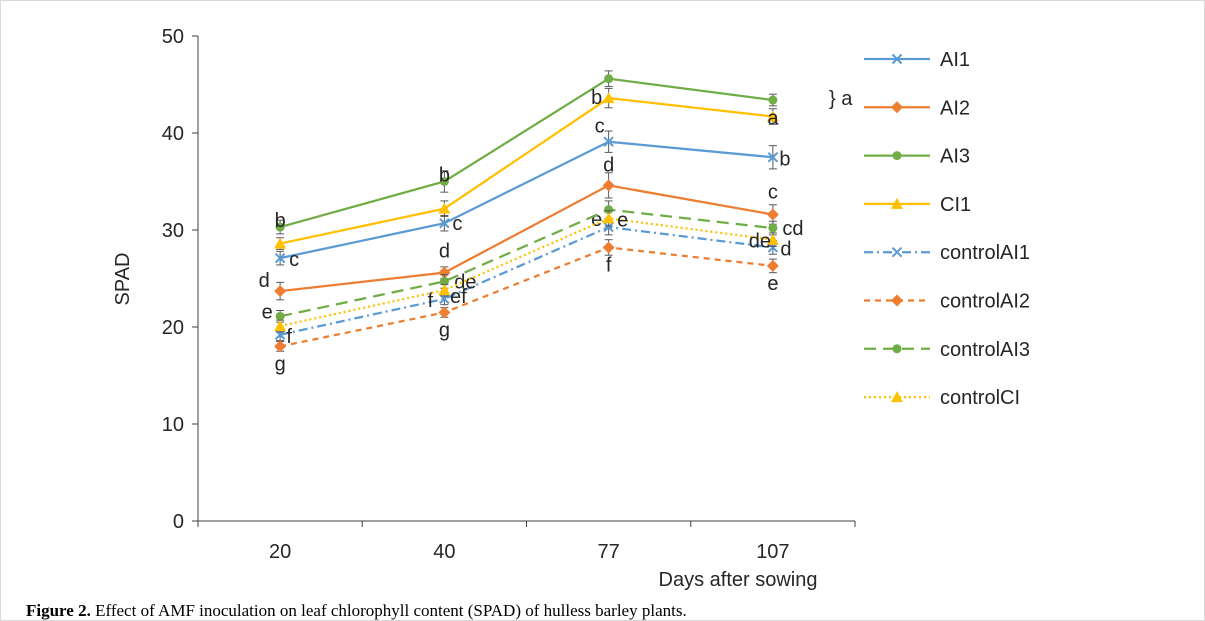 The image size is (1205, 621). What do you see at coordinates (173, 37) in the screenshot?
I see `y-tick-label: 50` at bounding box center [173, 37].